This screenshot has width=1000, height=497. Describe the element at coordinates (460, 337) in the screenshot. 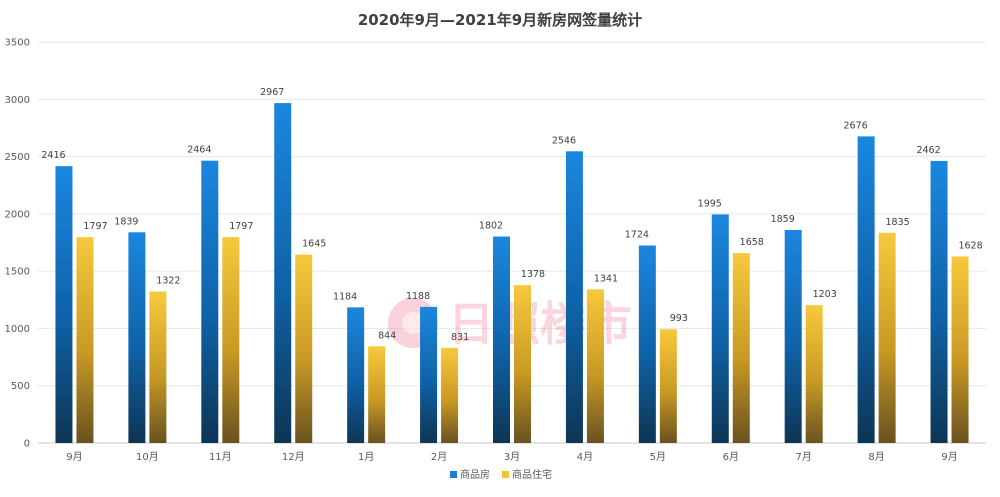

I see `data-label: 831` at that location.